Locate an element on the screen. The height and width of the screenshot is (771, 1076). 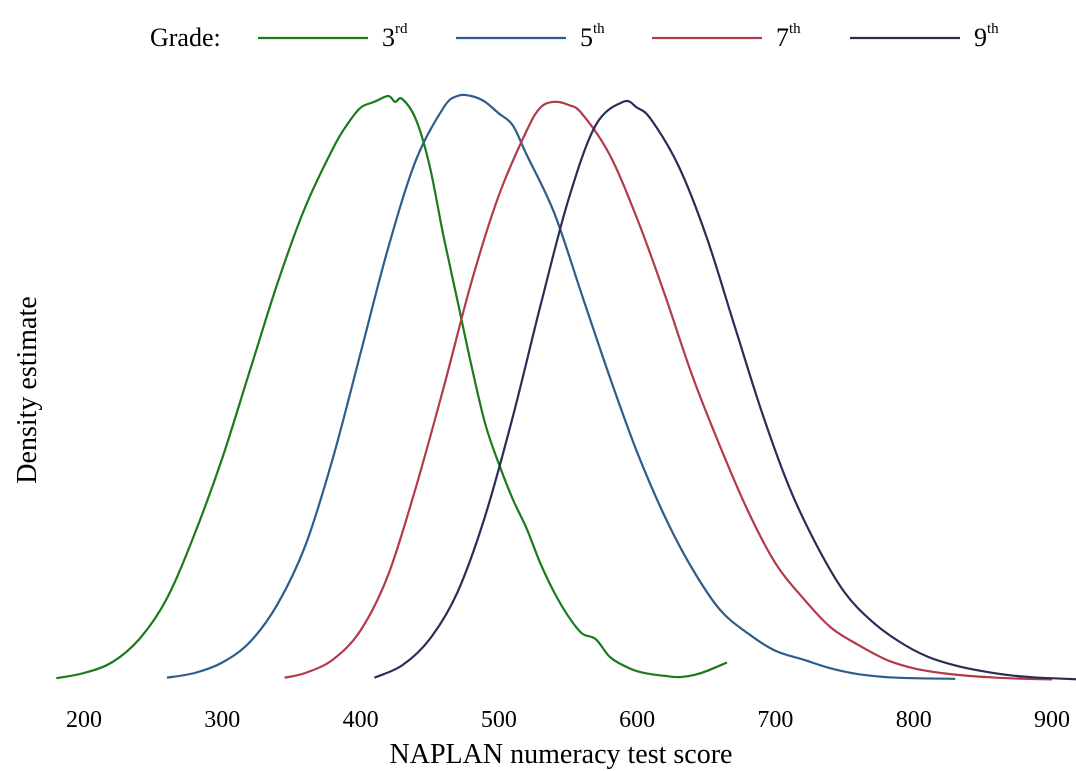
x-tick-label: 500 is located at coordinates (499, 720).